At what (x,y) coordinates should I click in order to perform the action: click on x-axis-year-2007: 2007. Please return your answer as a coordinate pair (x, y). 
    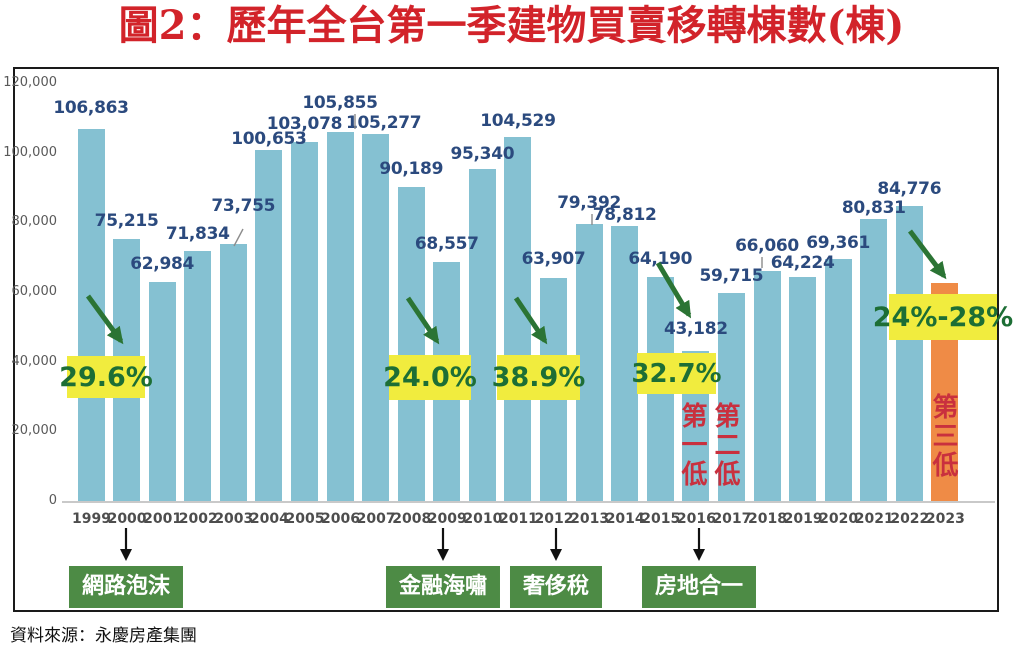
    Looking at the image, I should click on (376, 519).